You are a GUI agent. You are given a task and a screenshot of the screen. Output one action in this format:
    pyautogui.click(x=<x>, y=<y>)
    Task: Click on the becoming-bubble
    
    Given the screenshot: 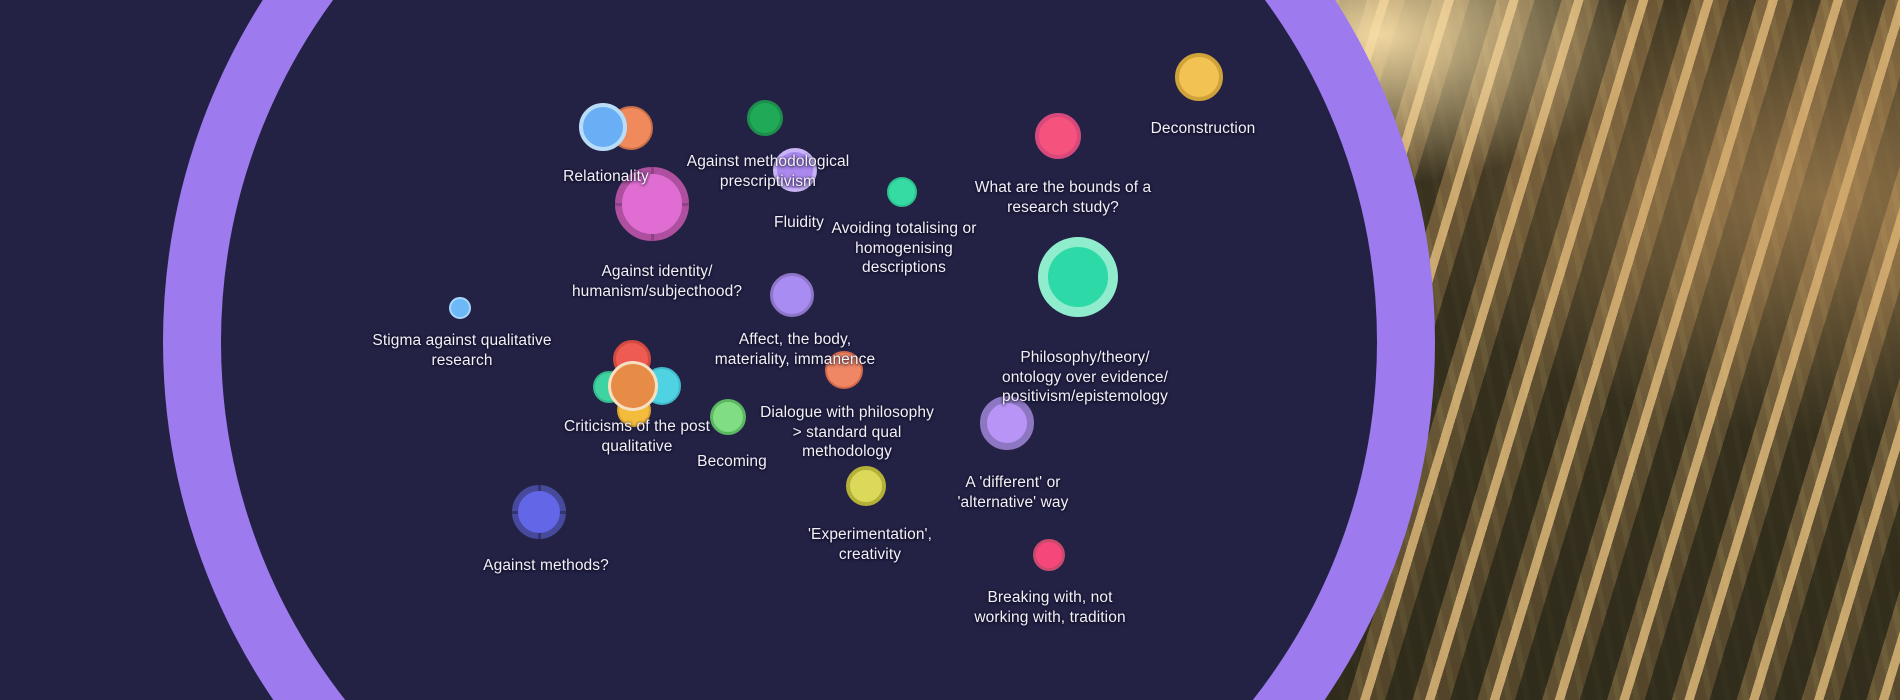 What is the action you would take?
    pyautogui.click(x=728, y=417)
    